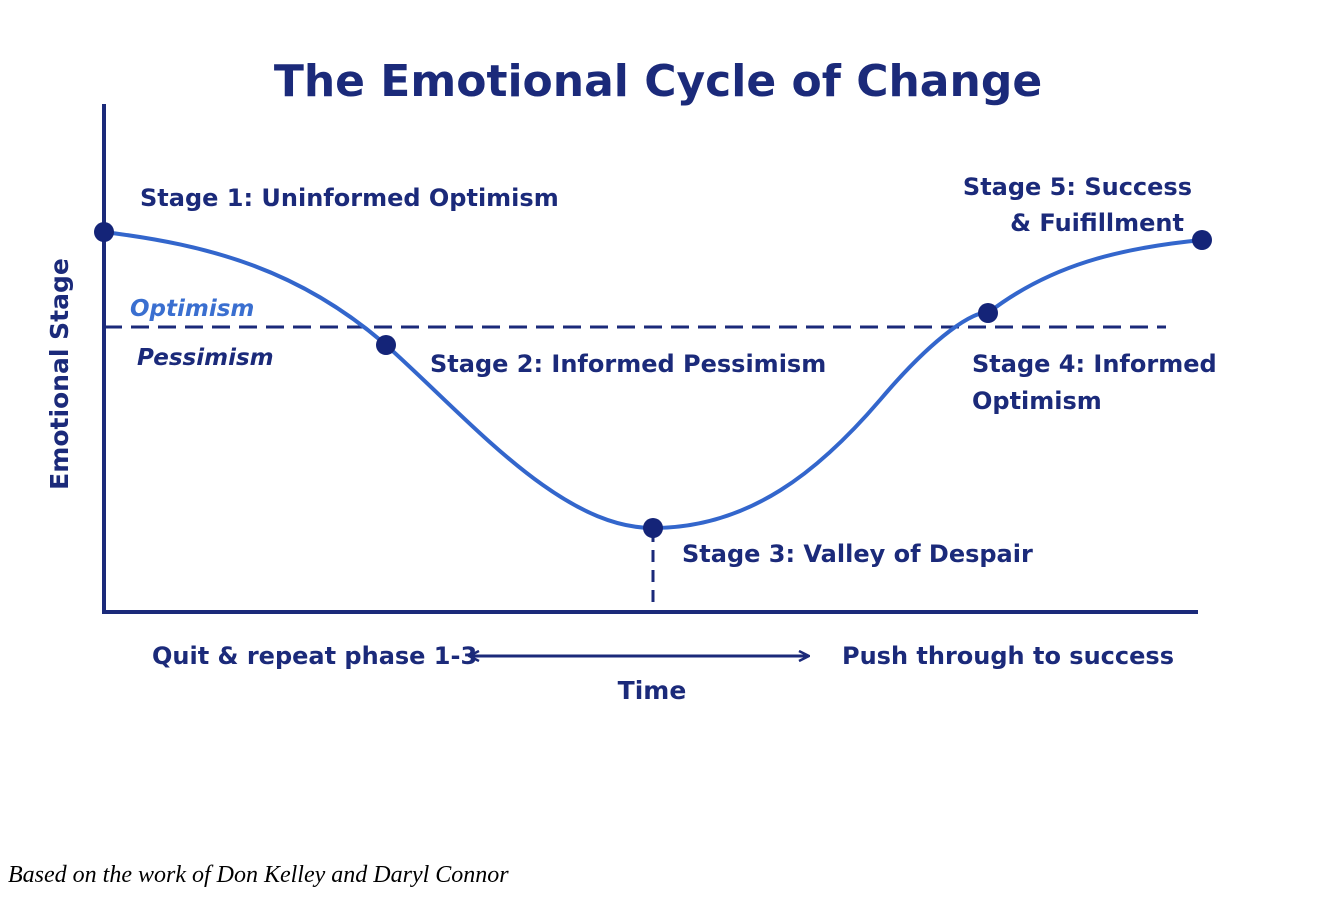 This screenshot has height=912, width=1322. What do you see at coordinates (1037, 401) in the screenshot?
I see `stage-4-label-line-2: Optimism` at bounding box center [1037, 401].